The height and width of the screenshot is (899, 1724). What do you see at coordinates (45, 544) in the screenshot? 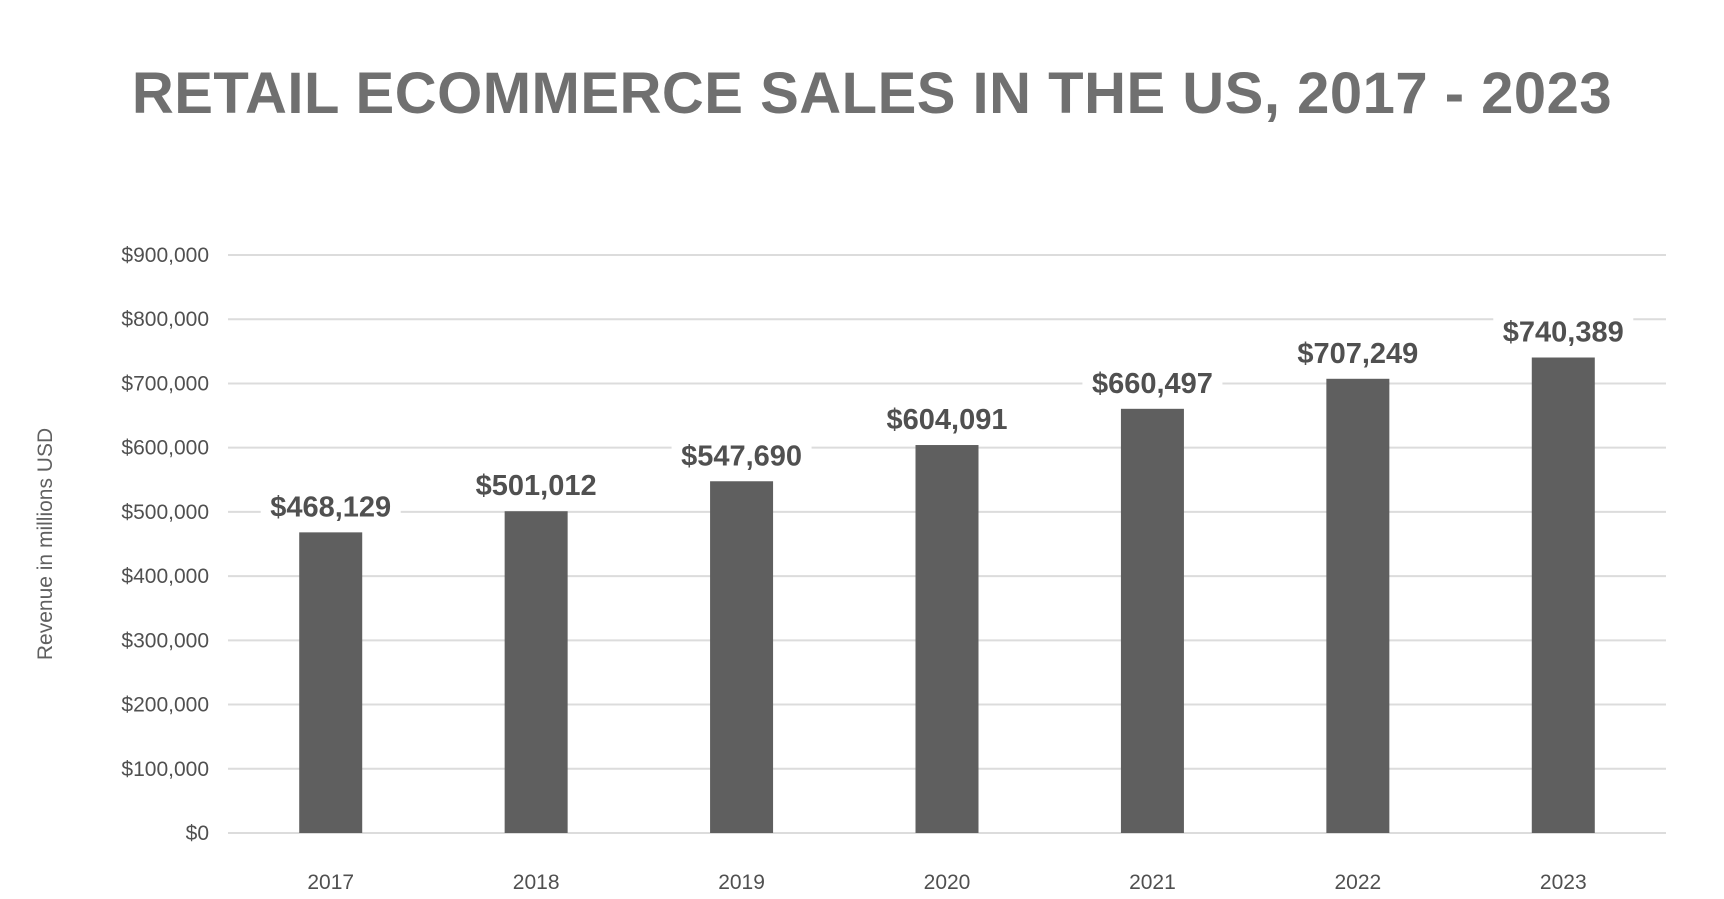
I see `y-axis-title: Revenue in millions USD` at bounding box center [45, 544].